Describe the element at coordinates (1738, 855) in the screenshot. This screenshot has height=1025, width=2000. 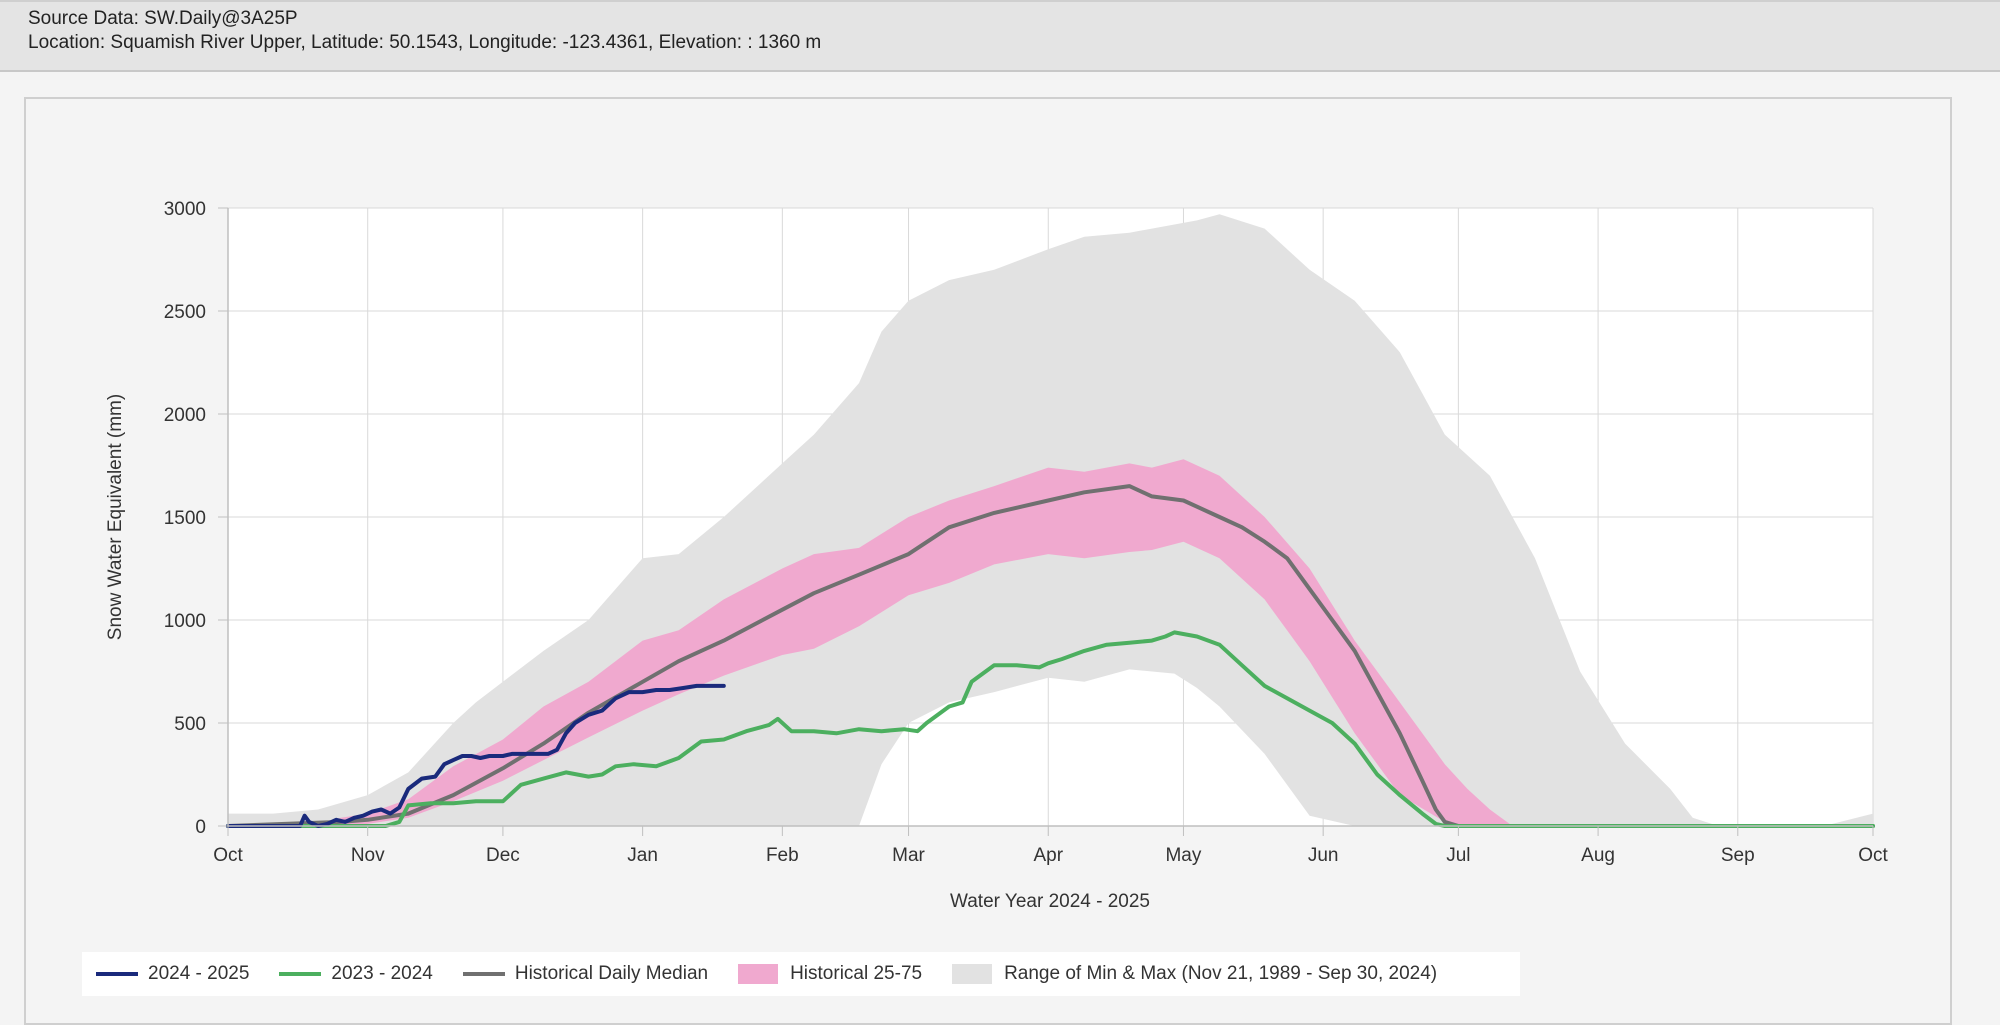
I see `x-tick-label: Sep` at that location.